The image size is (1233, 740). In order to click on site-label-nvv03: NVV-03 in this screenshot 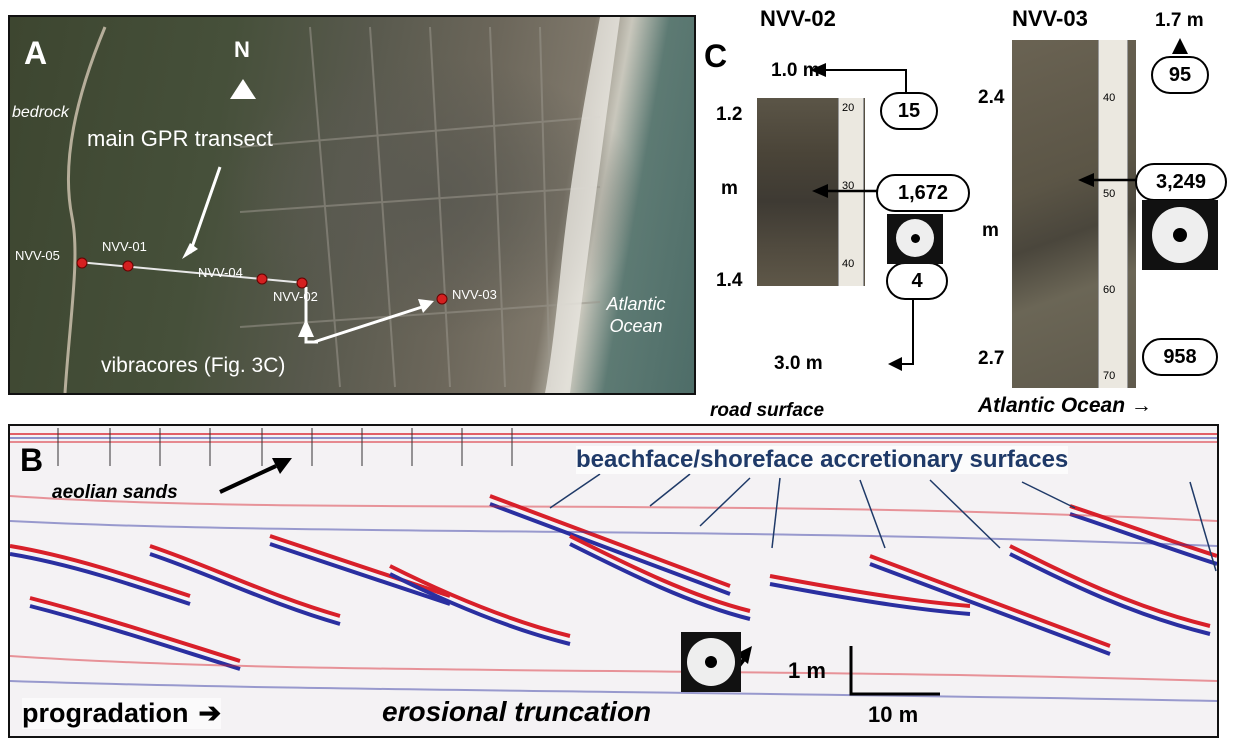, I will do `click(474, 294)`.